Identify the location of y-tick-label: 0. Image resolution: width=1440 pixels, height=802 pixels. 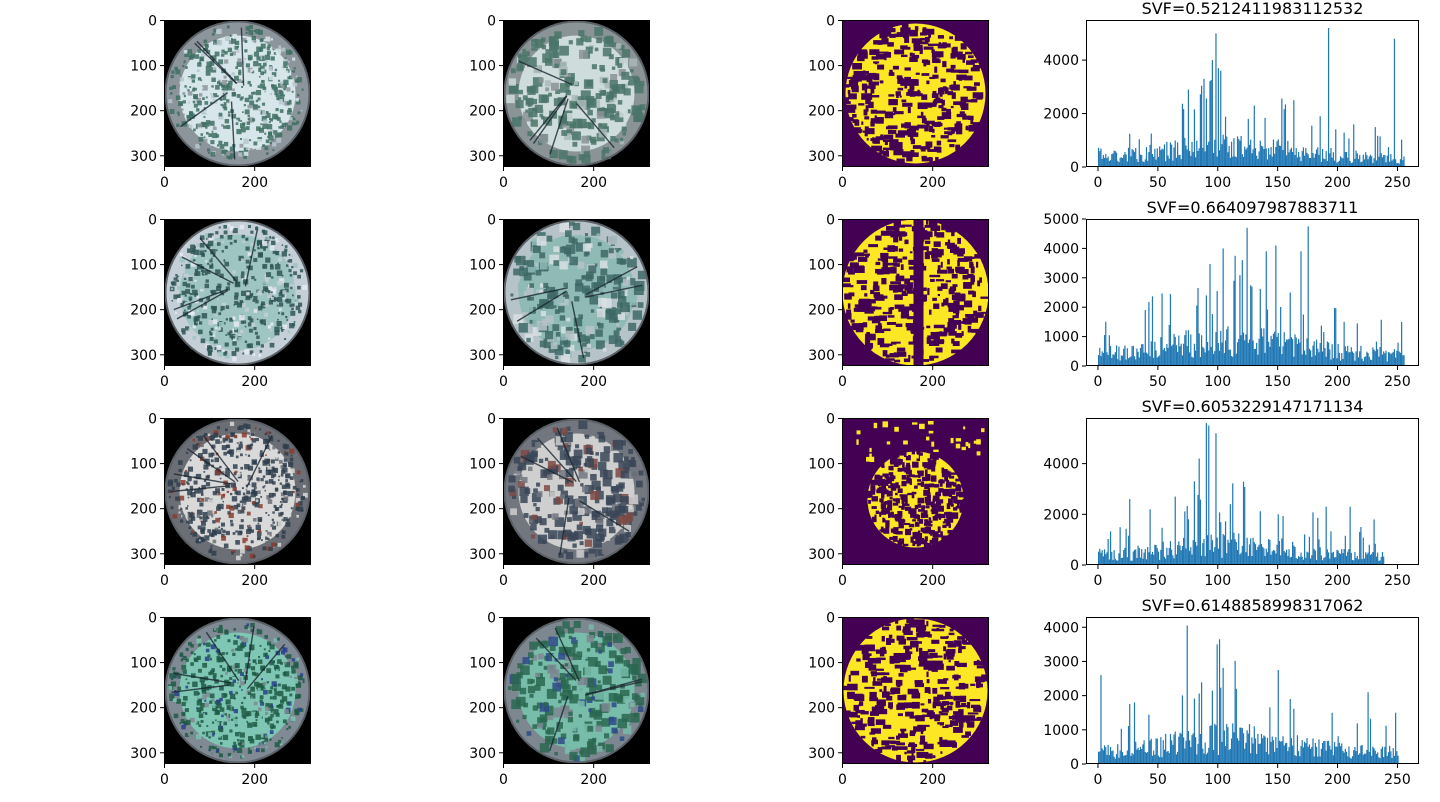
(830, 22).